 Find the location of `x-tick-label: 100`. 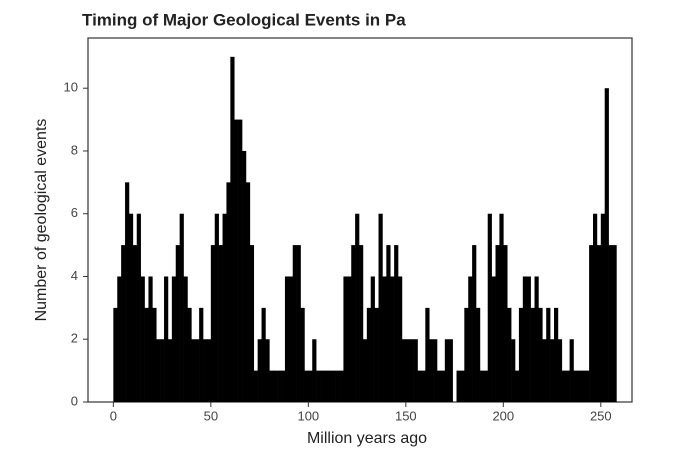

x-tick-label: 100 is located at coordinates (308, 415).